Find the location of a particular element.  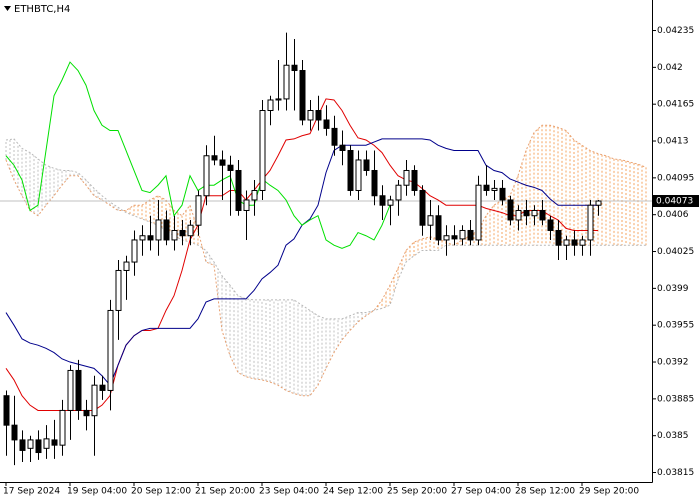

x-tick-label: 24 Sep 12:00 is located at coordinates (353, 492).